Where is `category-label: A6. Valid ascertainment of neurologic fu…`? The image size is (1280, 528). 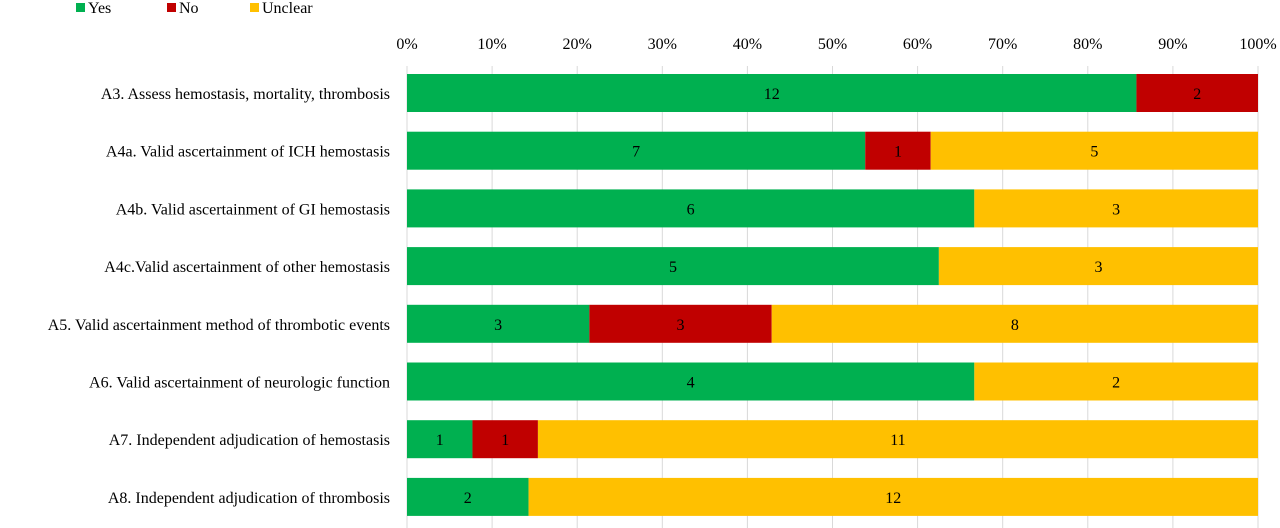 category-label: A6. Valid ascertainment of neurologic fu… is located at coordinates (239, 383).